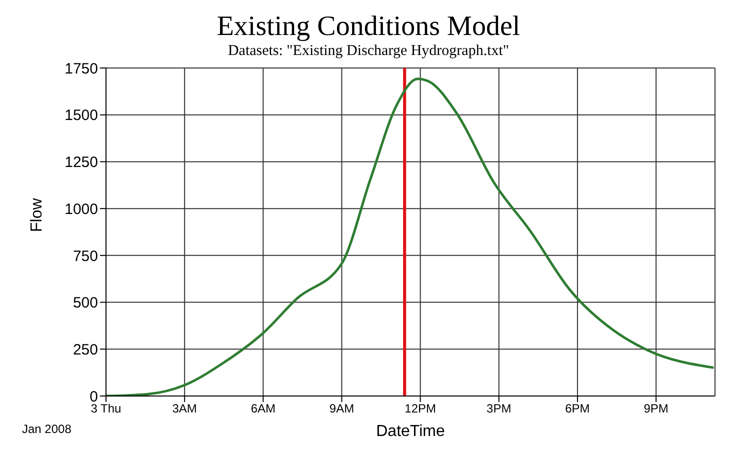 The width and height of the screenshot is (737, 450). Describe the element at coordinates (81, 163) in the screenshot. I see `y-tick-label: 1250` at that location.